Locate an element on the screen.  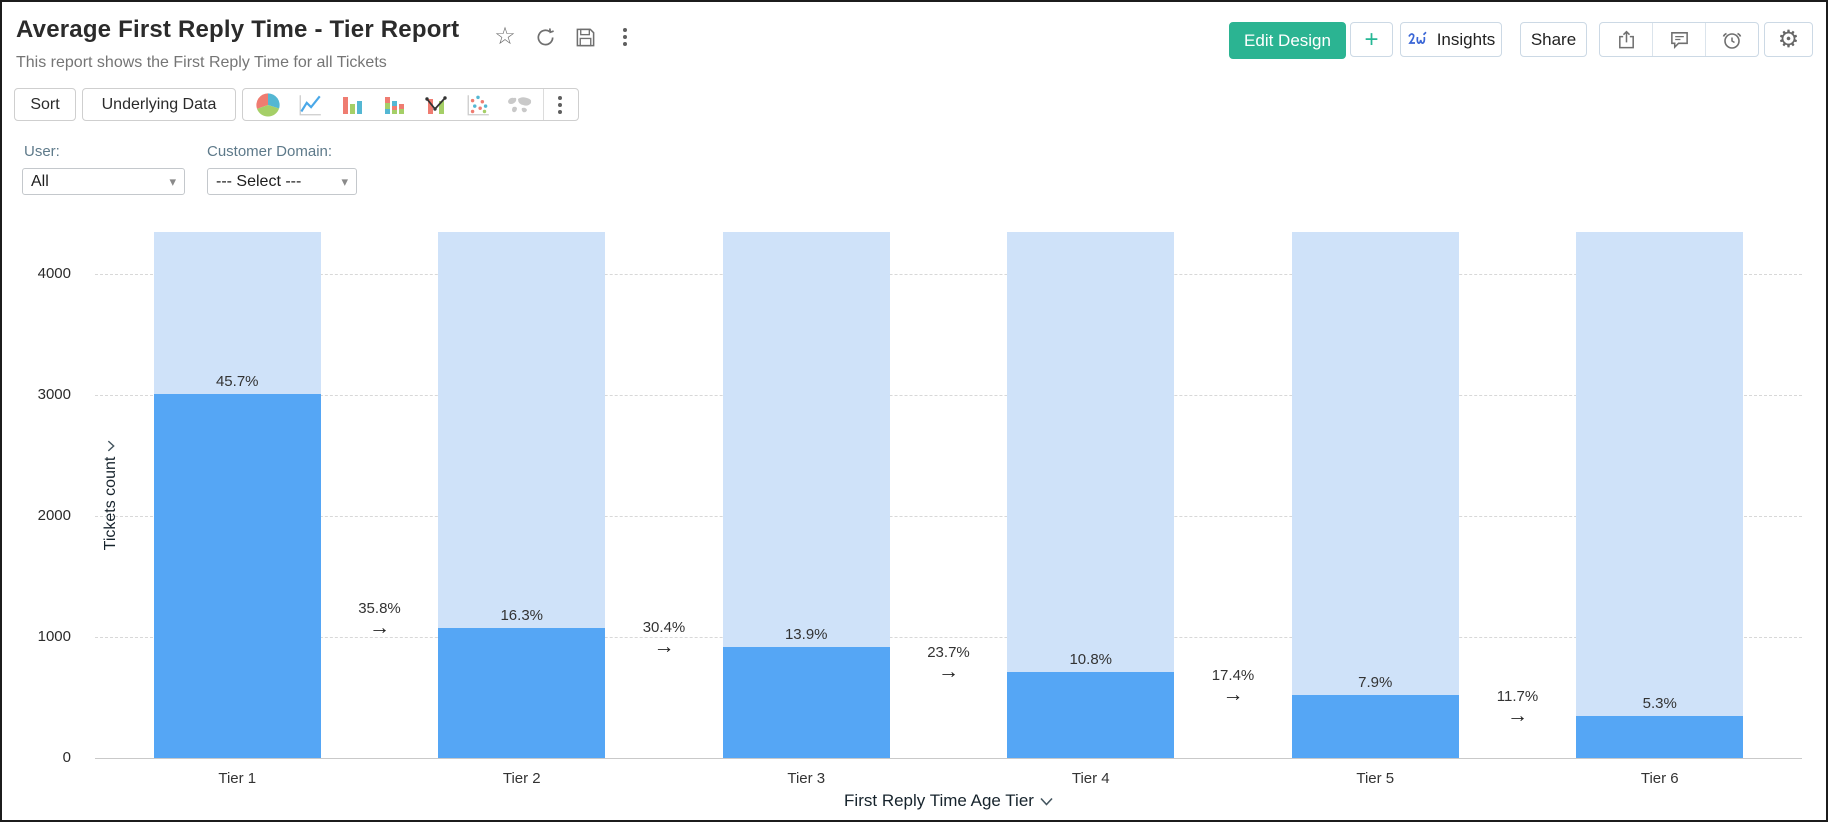
x-axis-title-label: First Reply Time Age Tier is located at coordinates (939, 800).